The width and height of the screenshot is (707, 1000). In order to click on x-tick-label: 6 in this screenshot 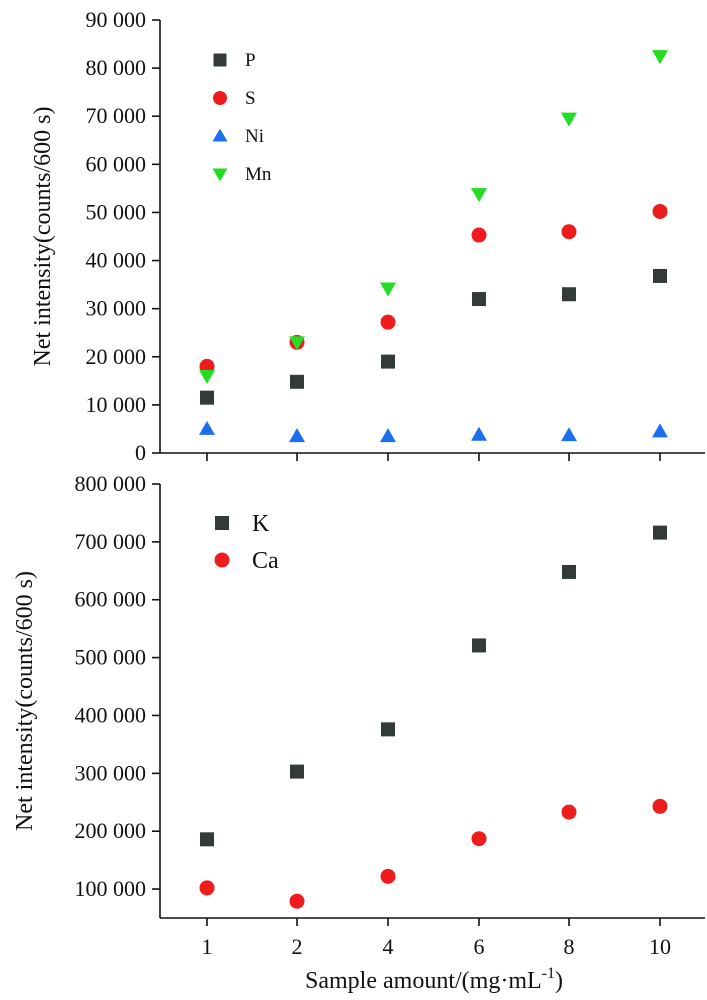, I will do `click(479, 946)`.